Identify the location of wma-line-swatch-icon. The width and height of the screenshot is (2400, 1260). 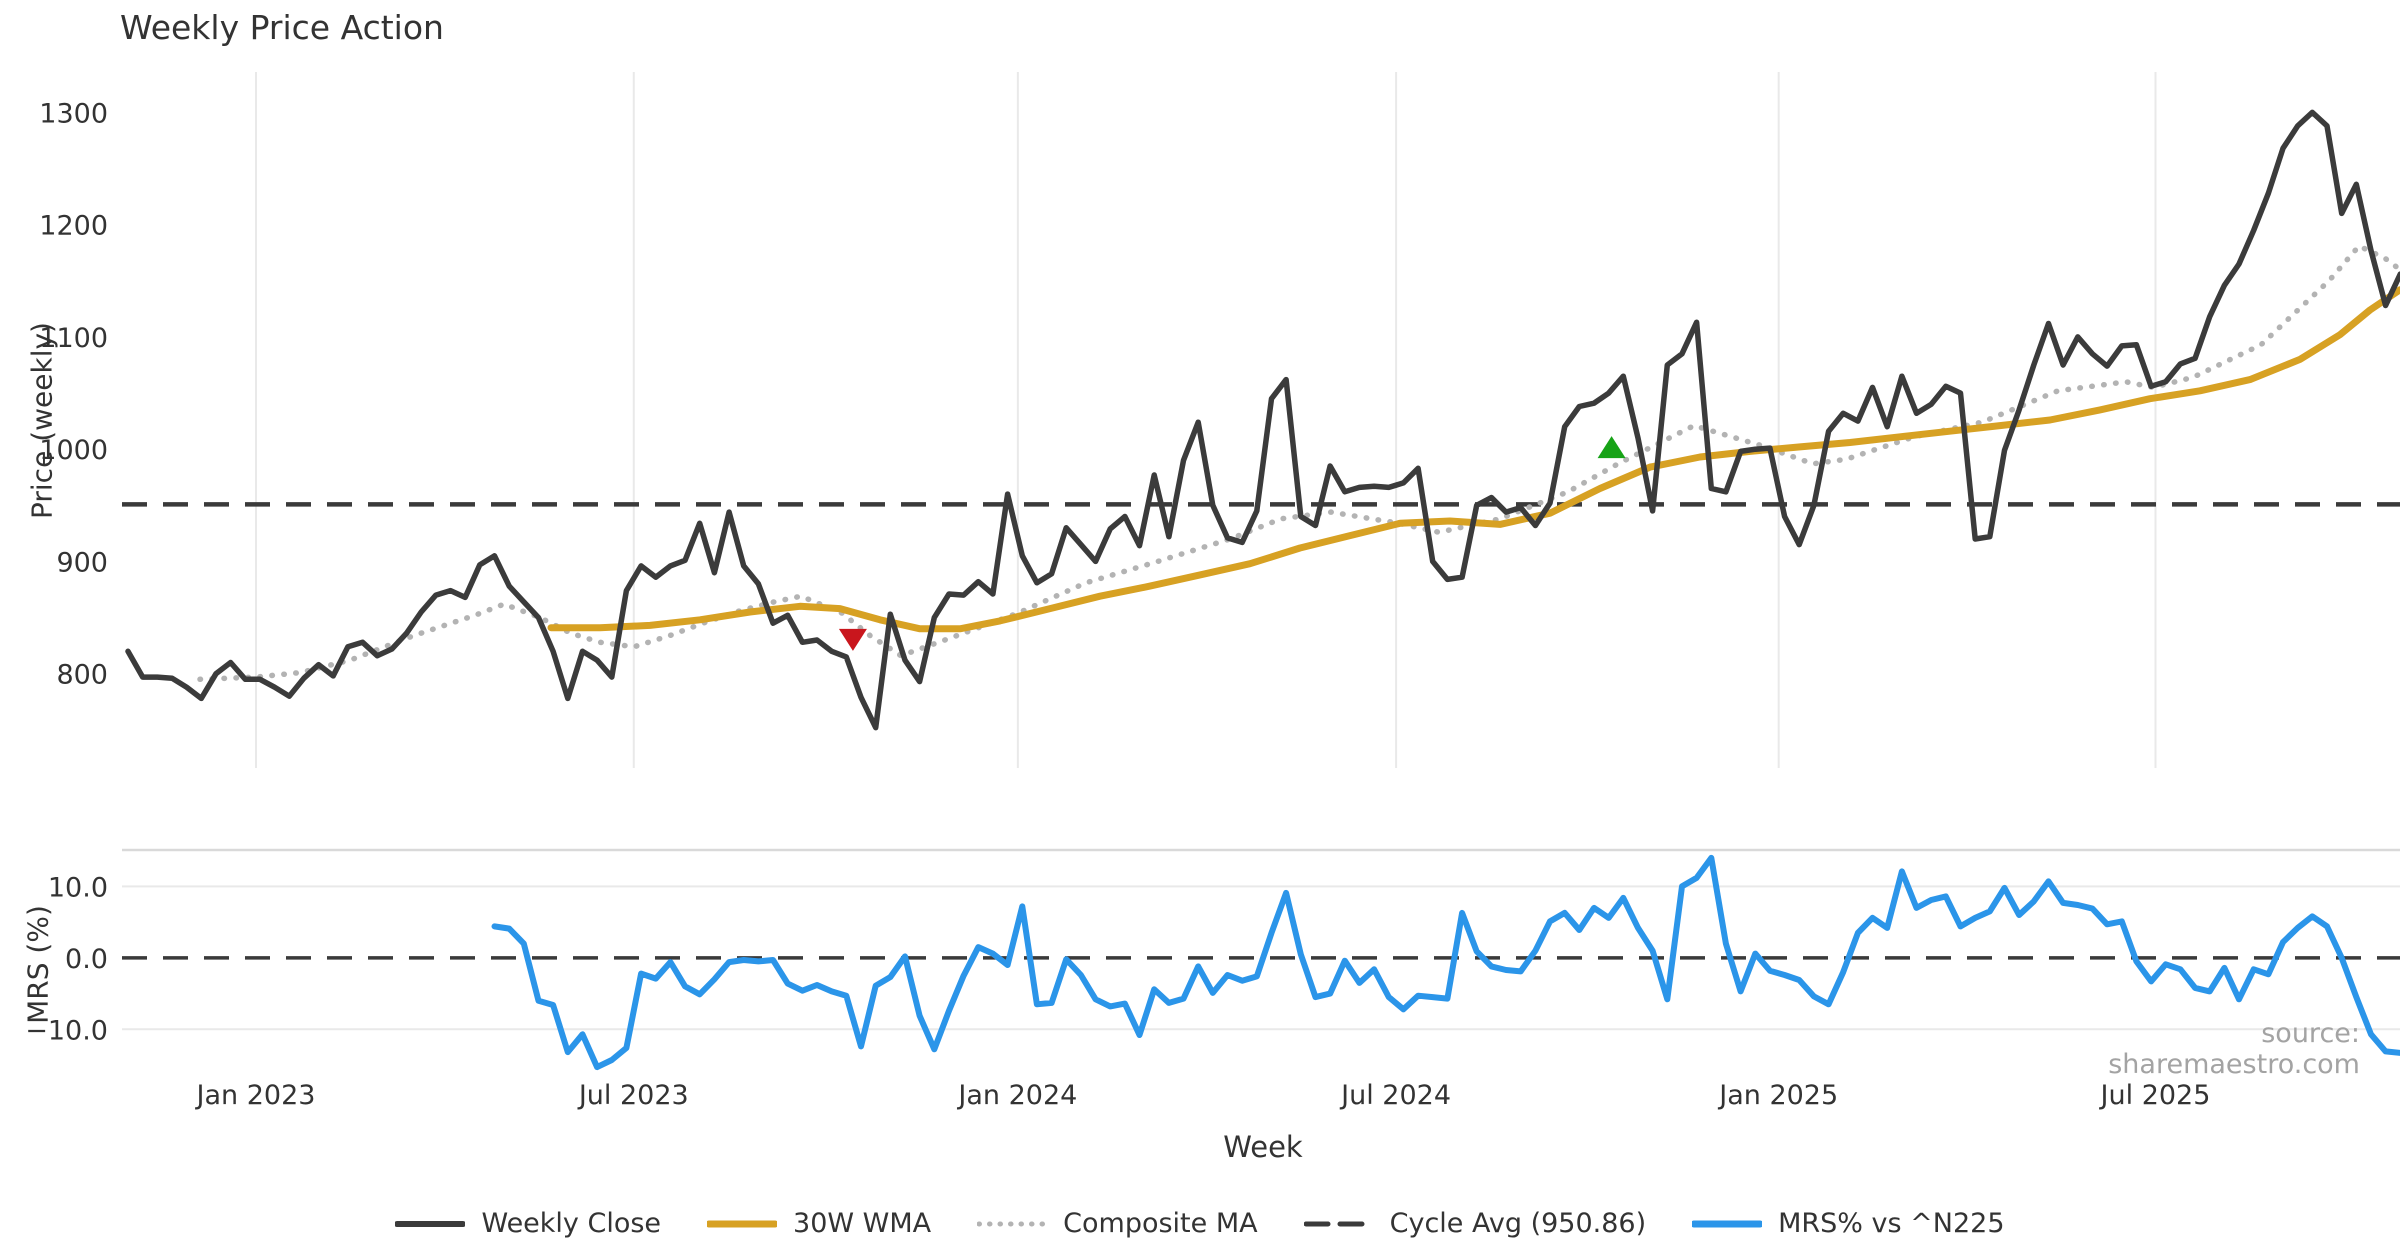
(742, 1224).